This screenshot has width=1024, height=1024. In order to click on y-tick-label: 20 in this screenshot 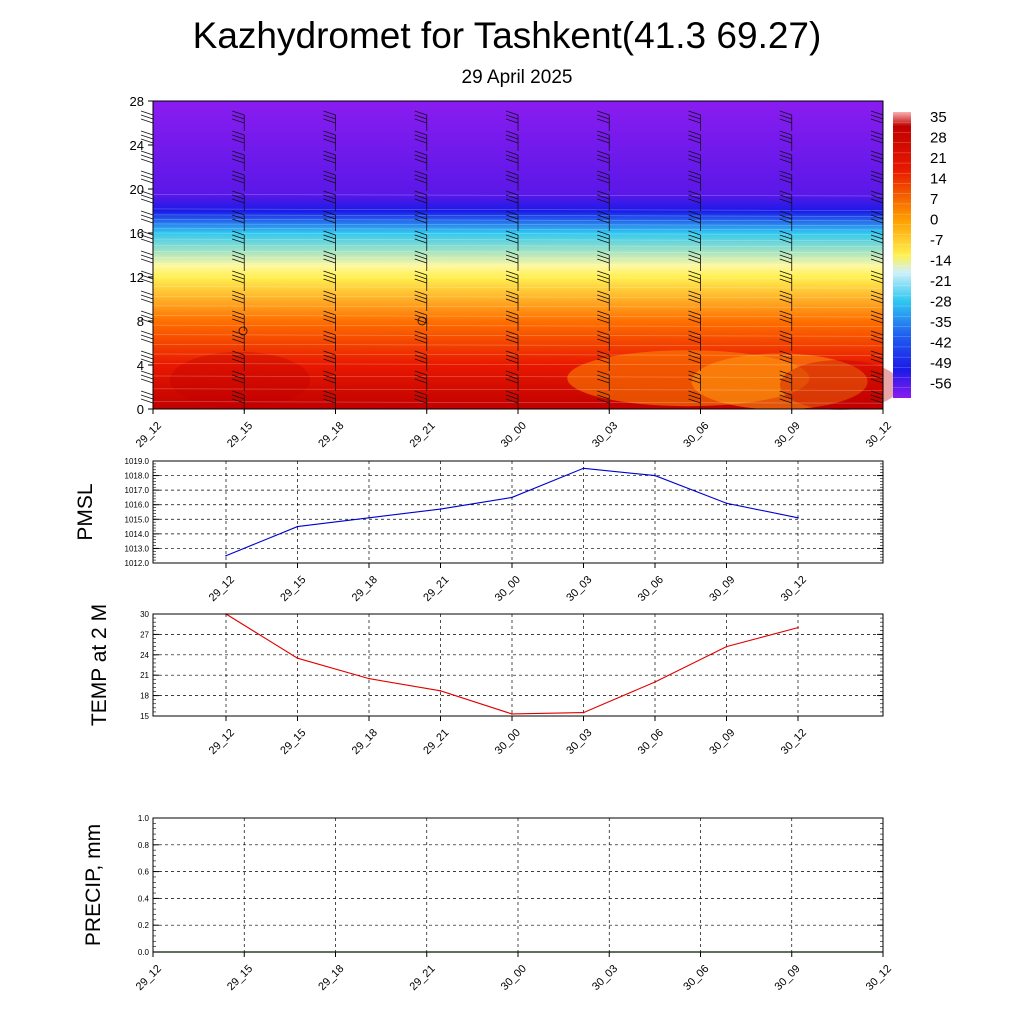, I will do `click(137, 189)`.